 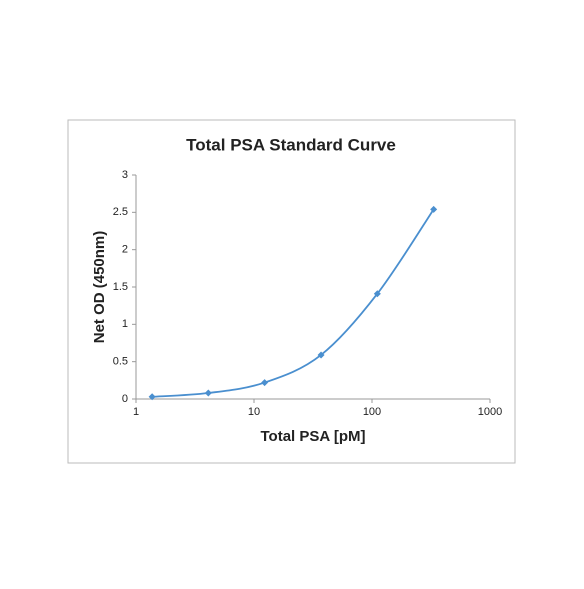 What do you see at coordinates (372, 412) in the screenshot?
I see `x-tick-label: 100` at bounding box center [372, 412].